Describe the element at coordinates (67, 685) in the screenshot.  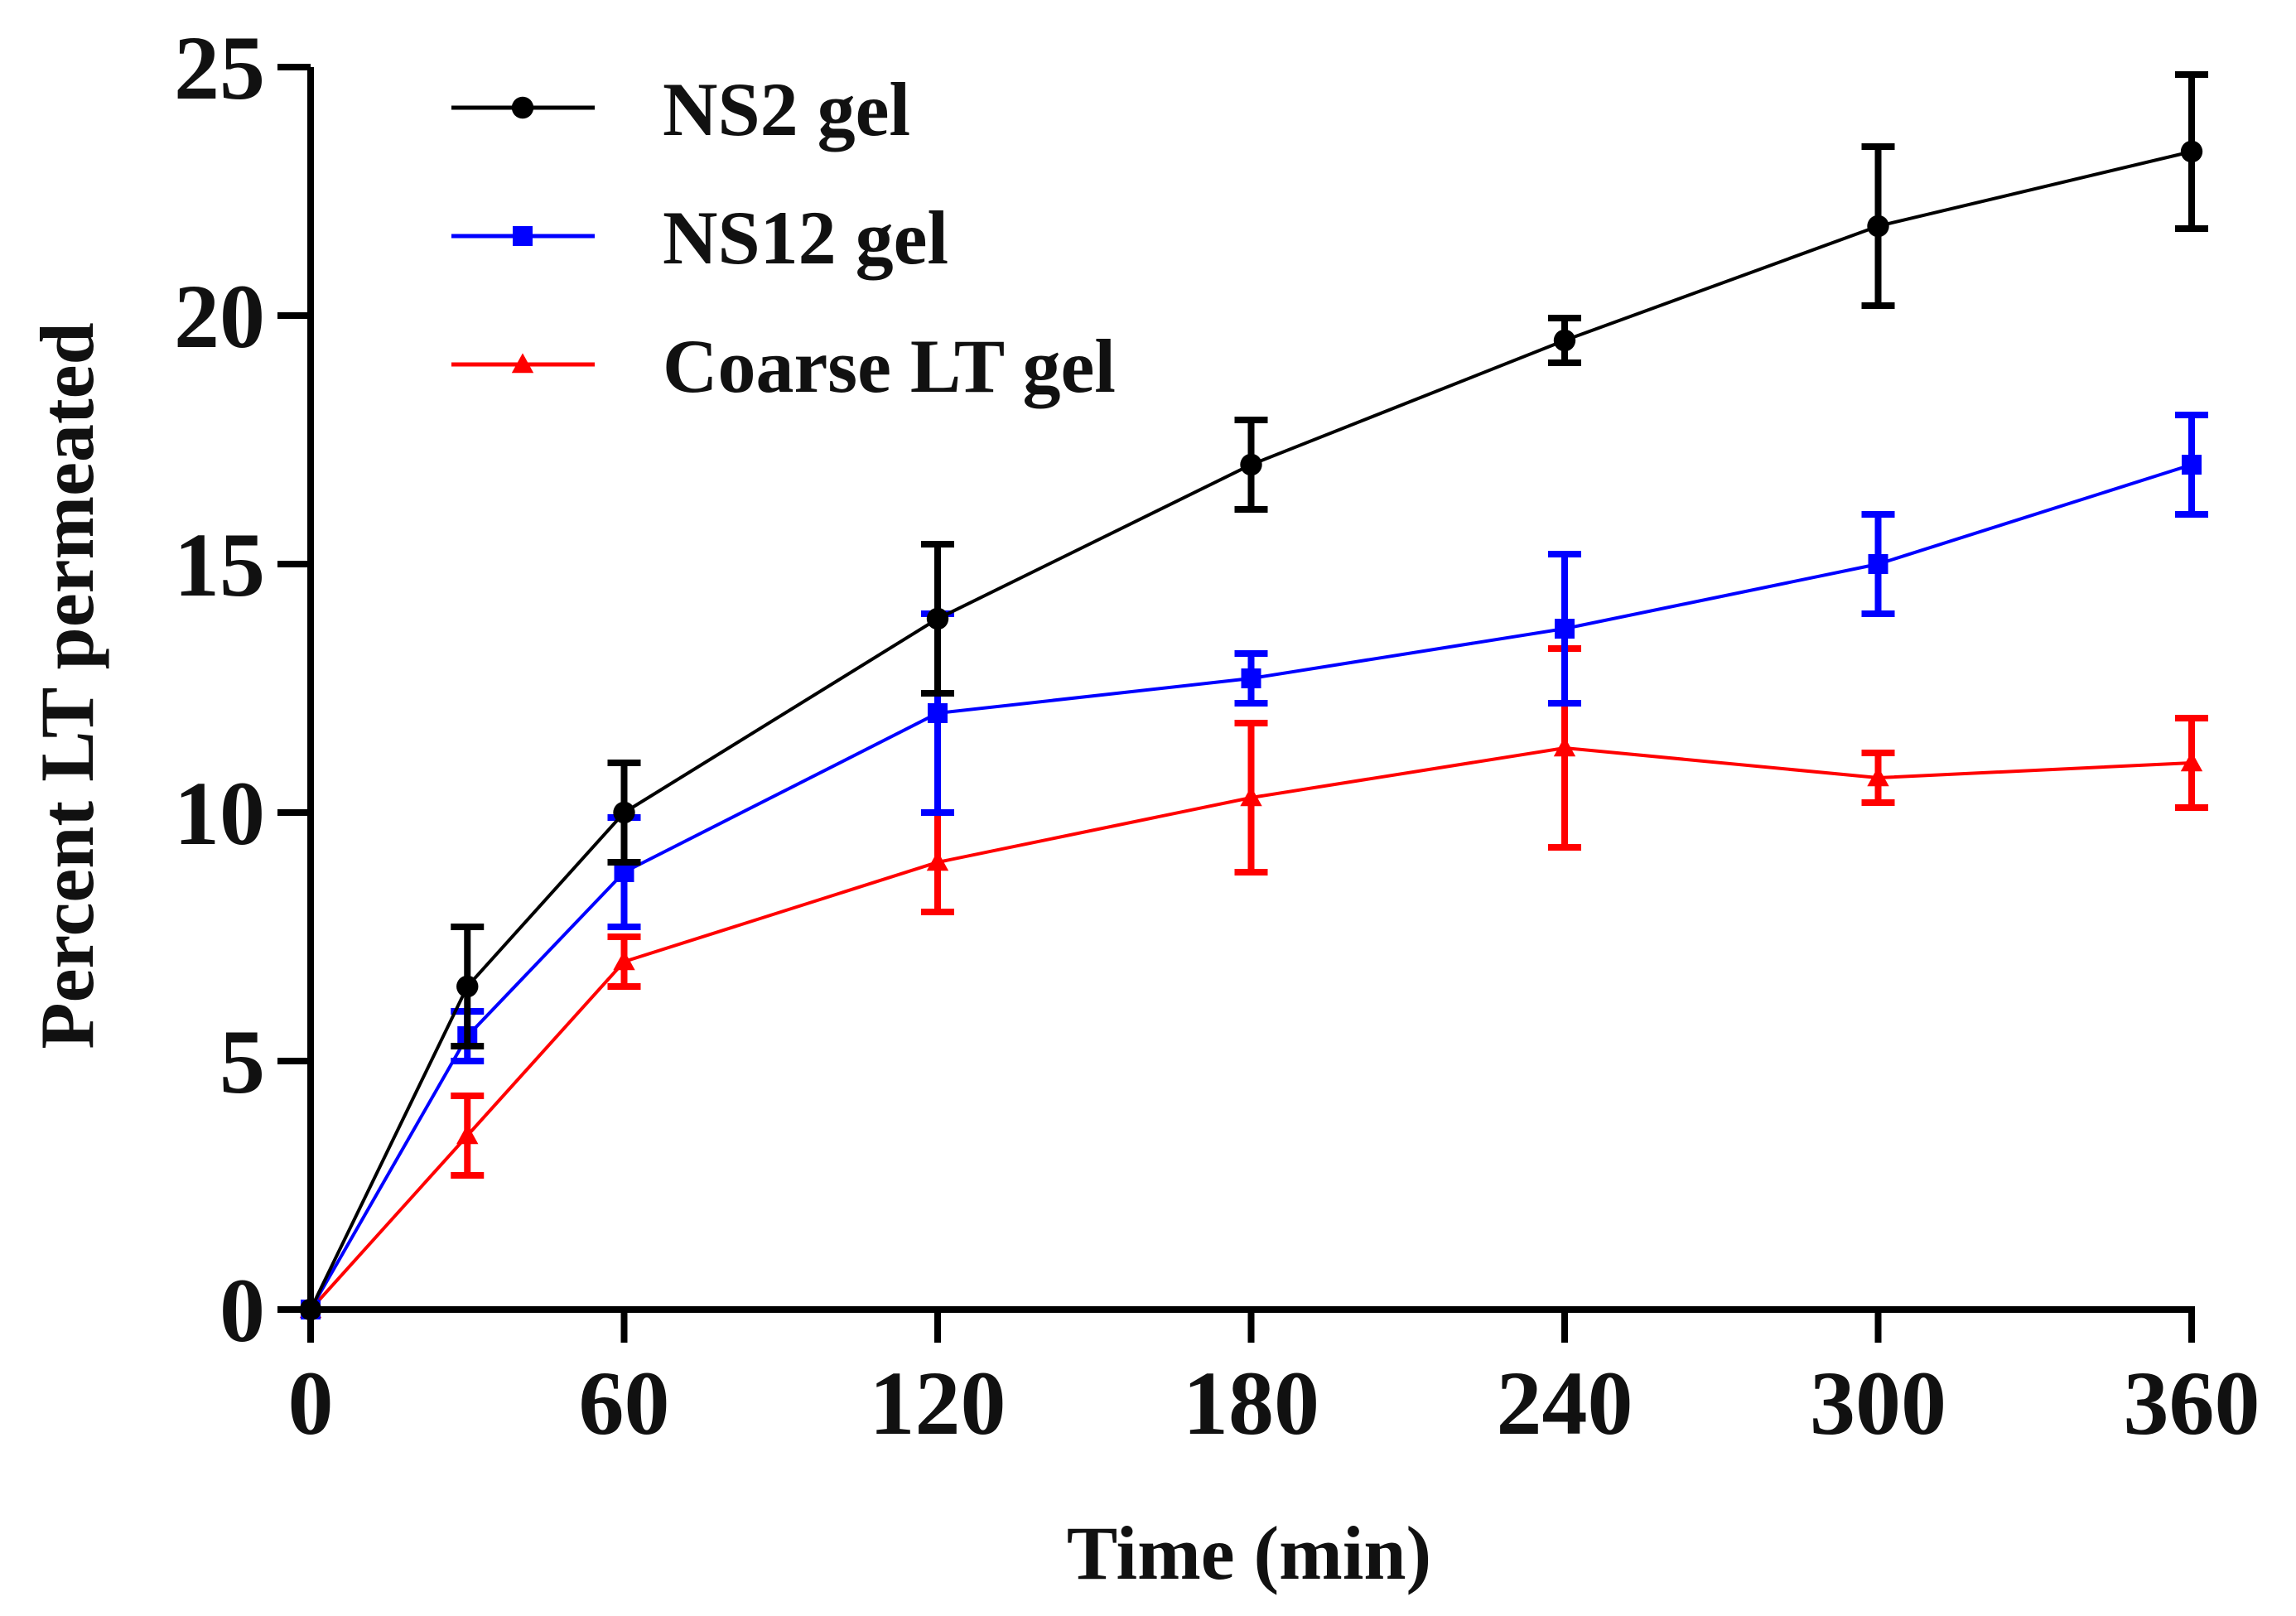
I see `y-axis-title: Percent LT permeated` at that location.